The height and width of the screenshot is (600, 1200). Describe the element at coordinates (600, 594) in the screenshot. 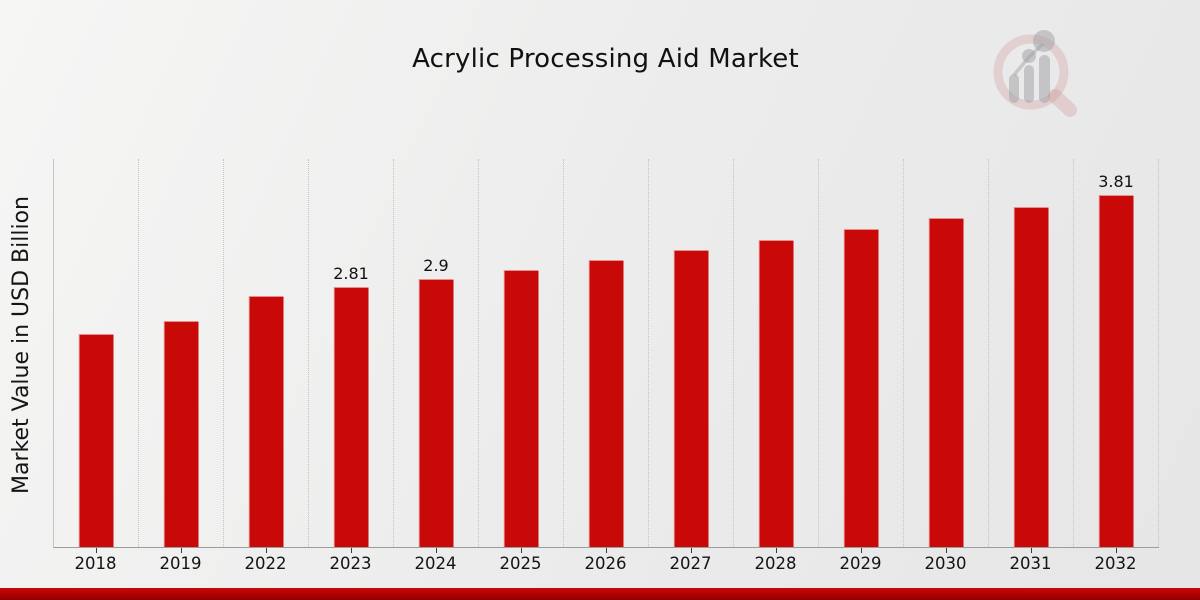

I see `bottom-accent-band` at that location.